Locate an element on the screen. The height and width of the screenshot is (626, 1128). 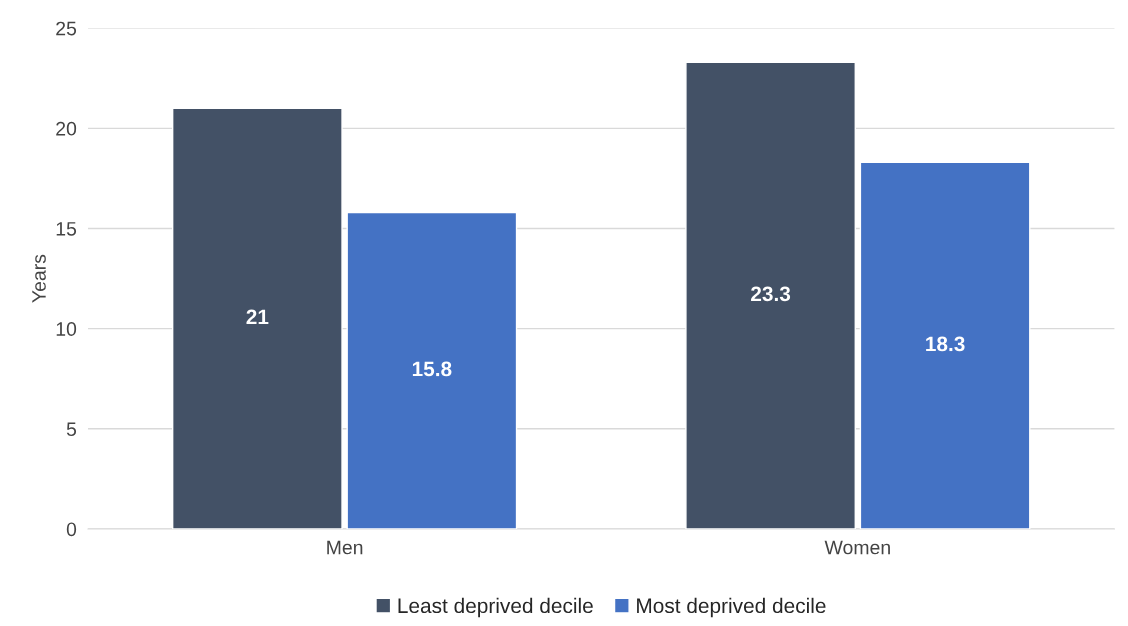
x-tick-label: Men is located at coordinates (345, 547).